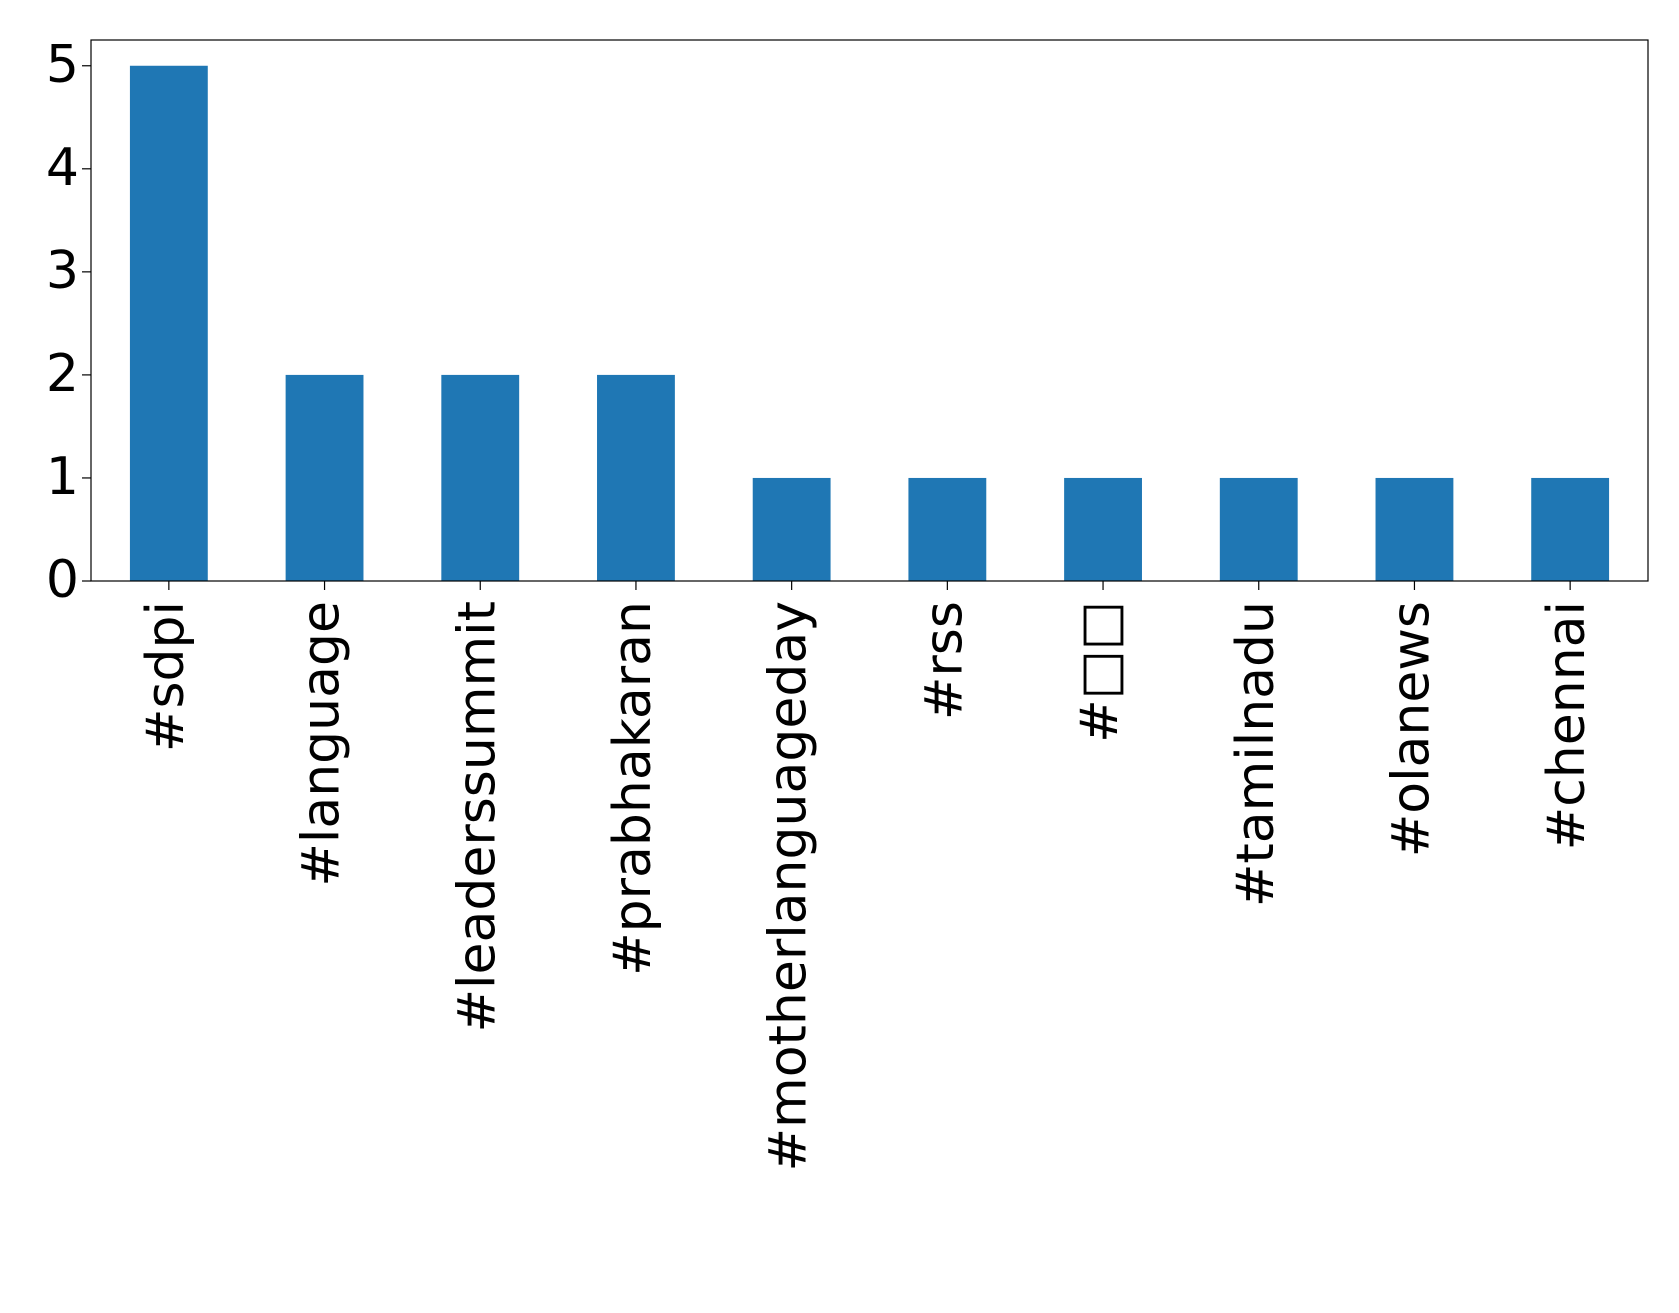 Image resolution: width=1679 pixels, height=1313 pixels. What do you see at coordinates (789, 886) in the screenshot?
I see `x-tick-label: #motherlanguageday` at bounding box center [789, 886].